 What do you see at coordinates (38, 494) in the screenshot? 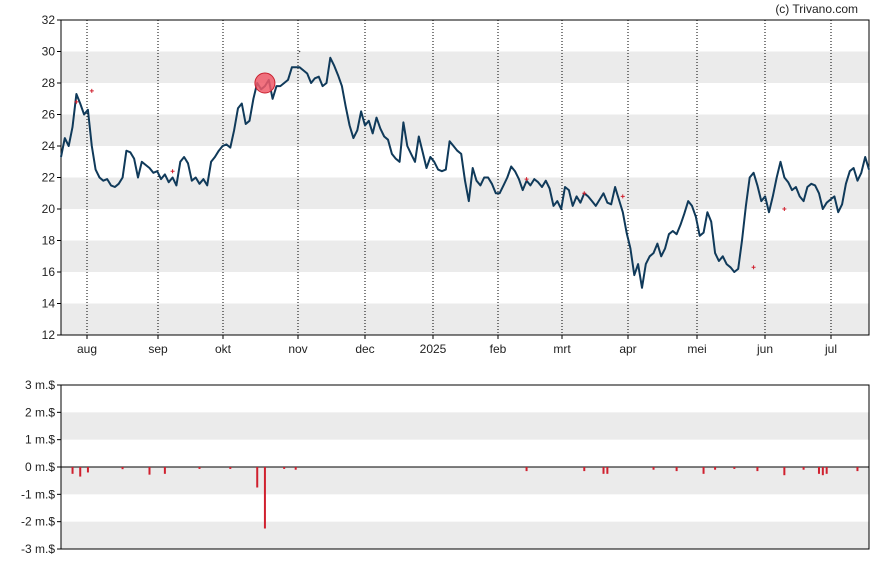
I see `volume-y-tick-label: -1 m.$` at bounding box center [38, 494].